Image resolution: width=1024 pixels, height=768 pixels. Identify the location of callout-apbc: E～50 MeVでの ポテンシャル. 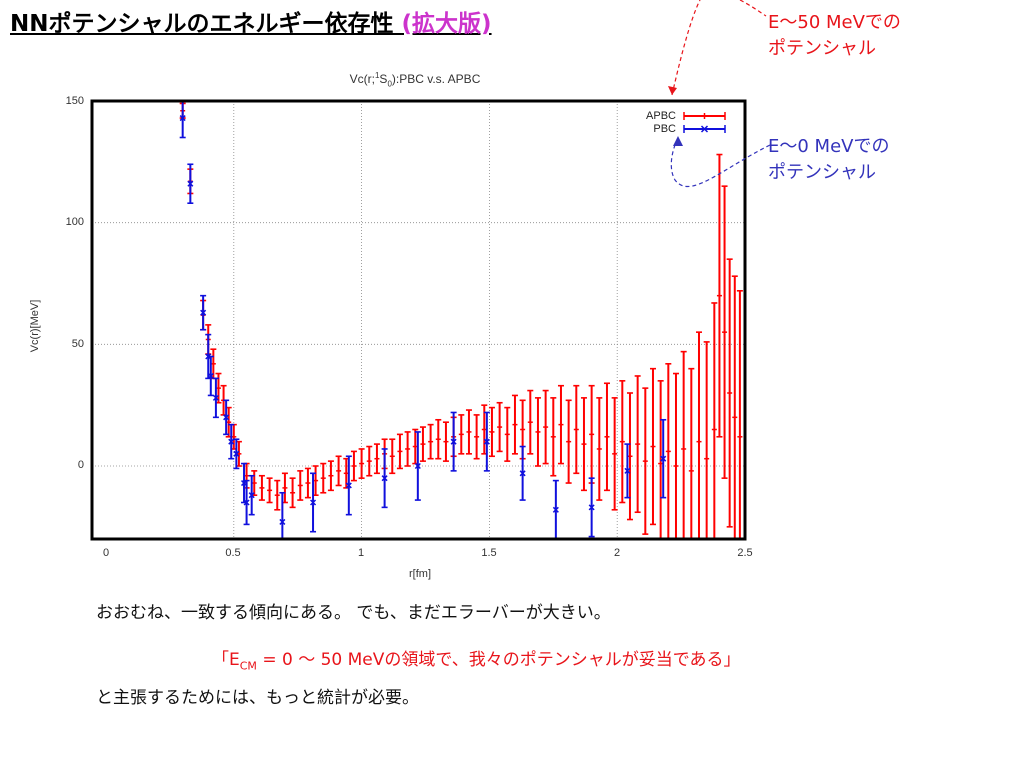
(834, 36).